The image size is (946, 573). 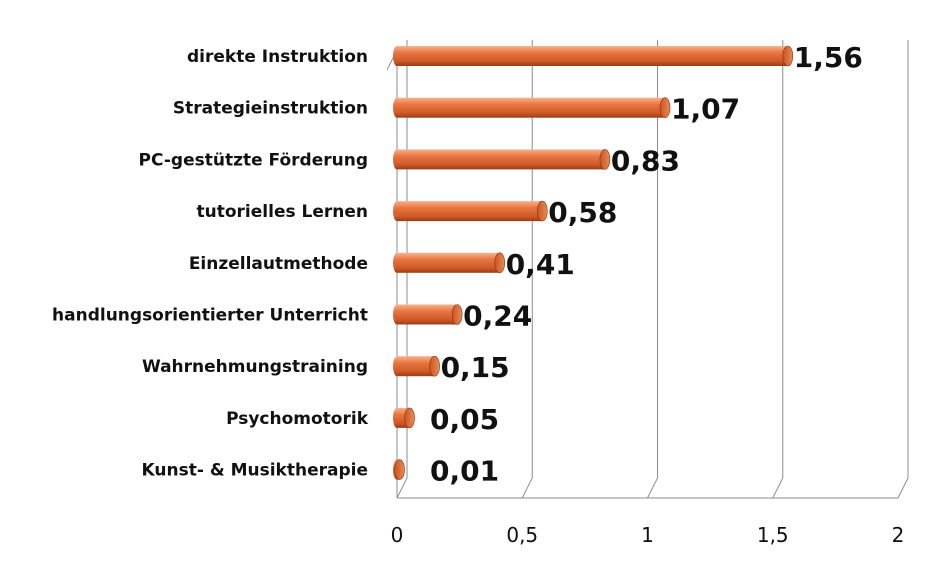 What do you see at coordinates (898, 535) in the screenshot?
I see `x-tick-label-4: 2` at bounding box center [898, 535].